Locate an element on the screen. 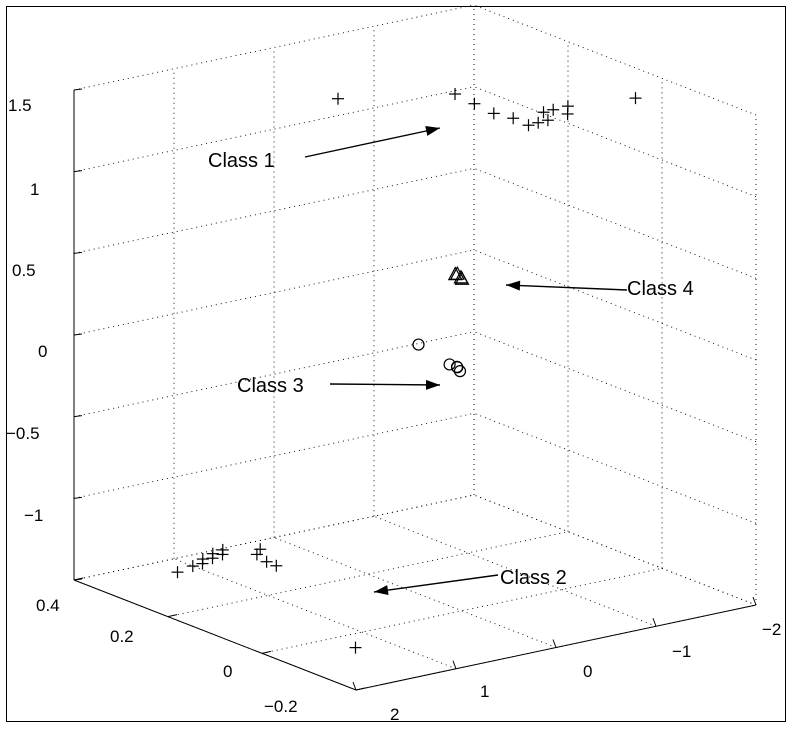  x-tick-label: 2 is located at coordinates (394, 714).